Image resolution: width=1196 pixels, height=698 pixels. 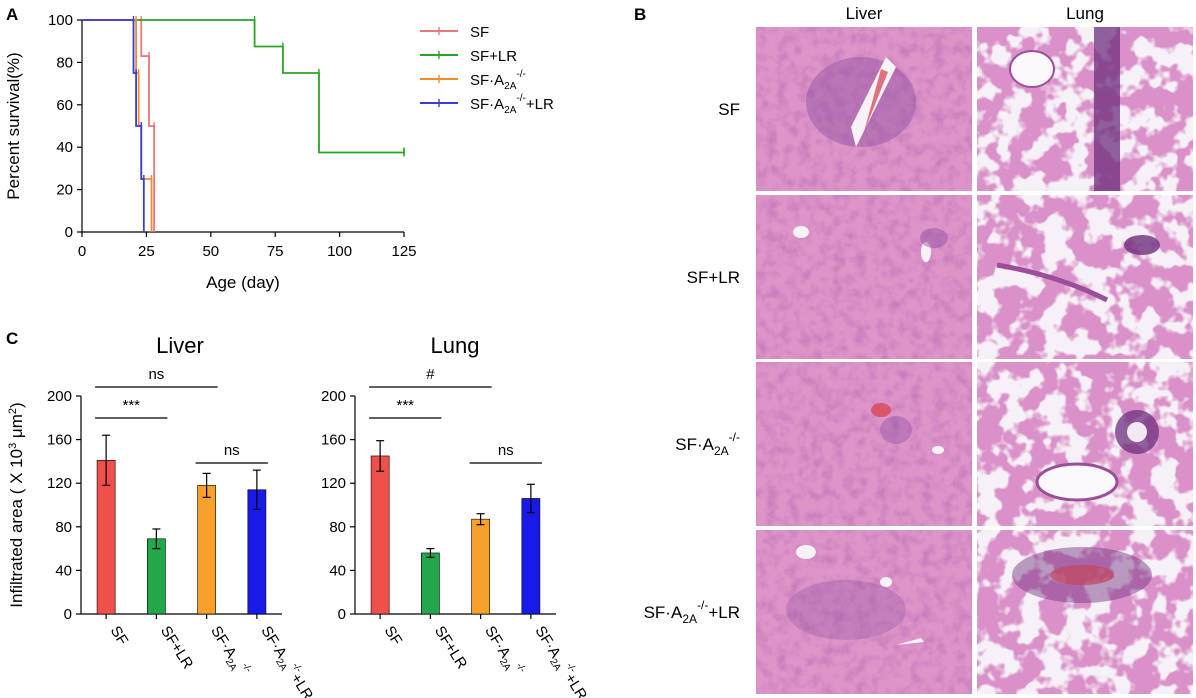 I want to click on legend-label: SF, so click(x=479, y=32).